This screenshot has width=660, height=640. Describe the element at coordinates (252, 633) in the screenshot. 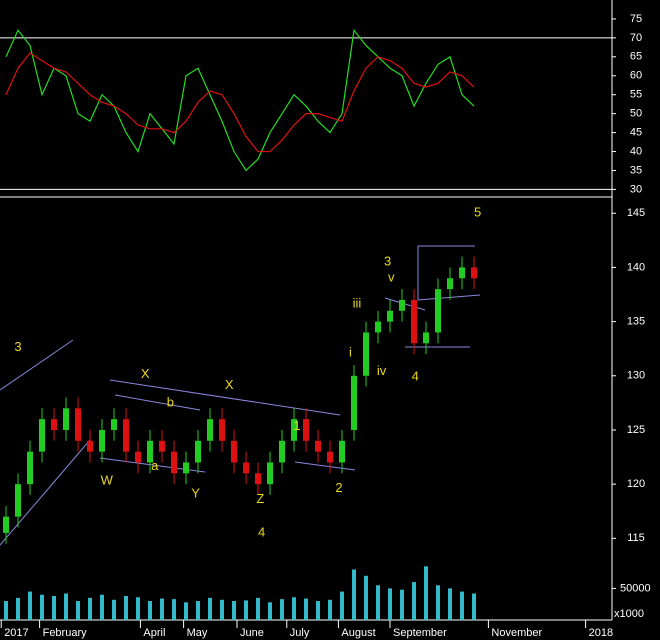

I see `x-tick-label: June` at that location.